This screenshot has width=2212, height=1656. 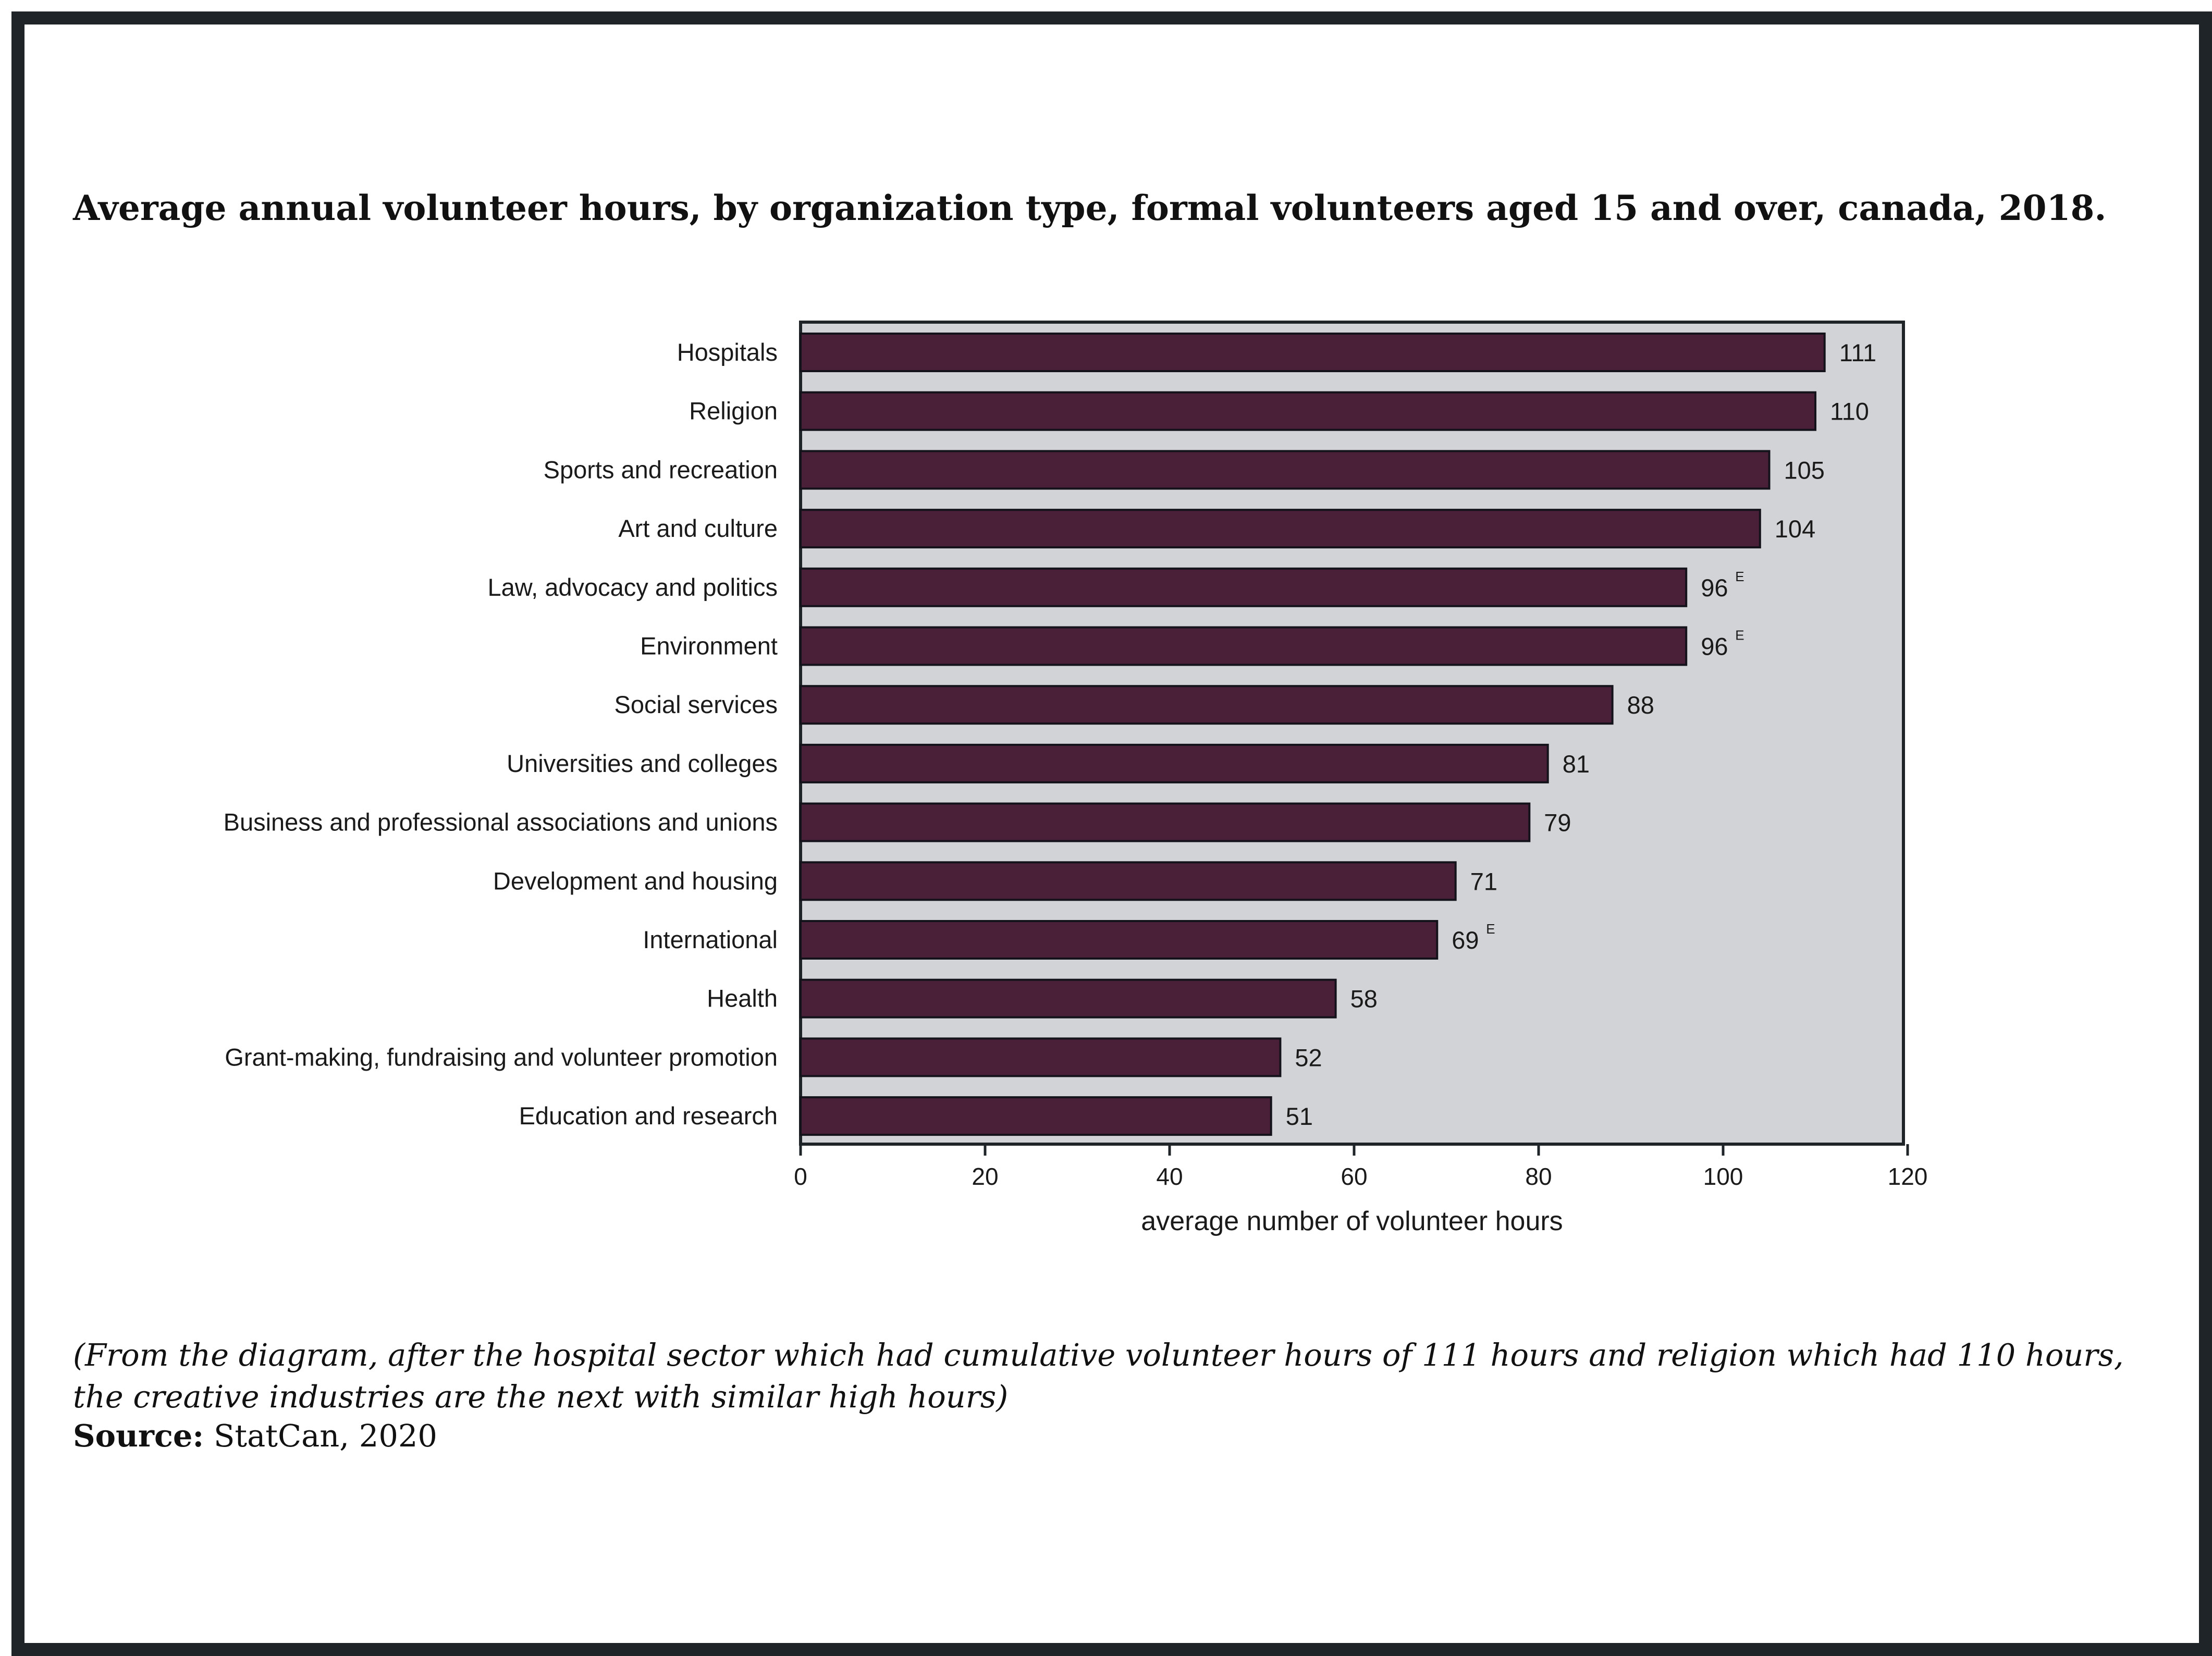 I want to click on category-label: Environment, so click(x=709, y=646).